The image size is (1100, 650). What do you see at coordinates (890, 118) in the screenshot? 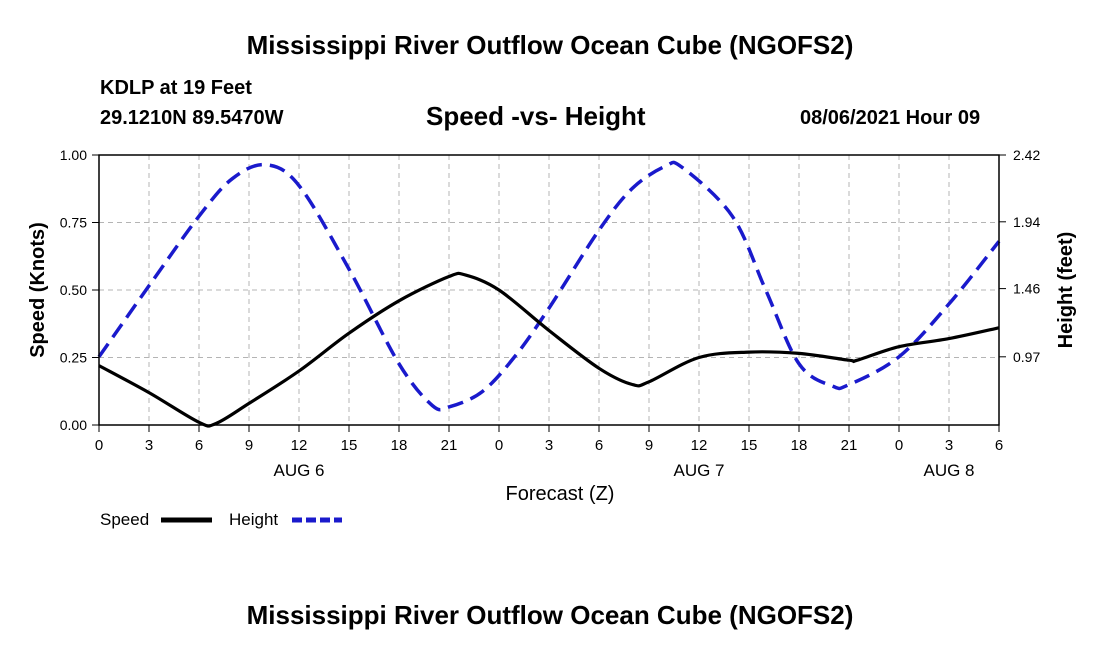
I see `forecast-datetime: 08/06/2021 Hour 09` at bounding box center [890, 118].